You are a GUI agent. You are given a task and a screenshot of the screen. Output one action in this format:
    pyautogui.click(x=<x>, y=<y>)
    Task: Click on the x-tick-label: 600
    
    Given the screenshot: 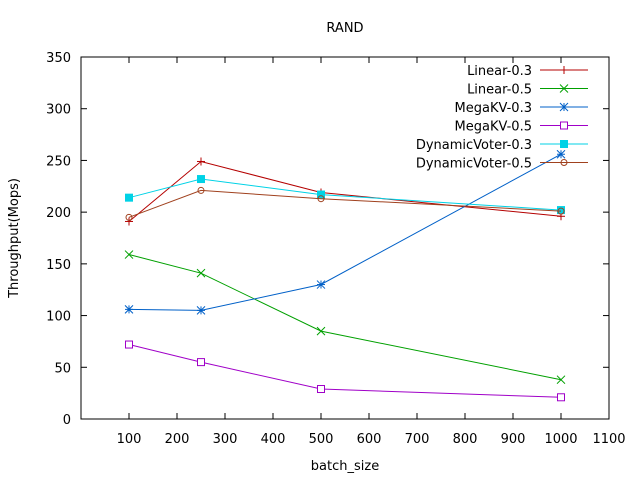 What is the action you would take?
    pyautogui.click(x=369, y=439)
    